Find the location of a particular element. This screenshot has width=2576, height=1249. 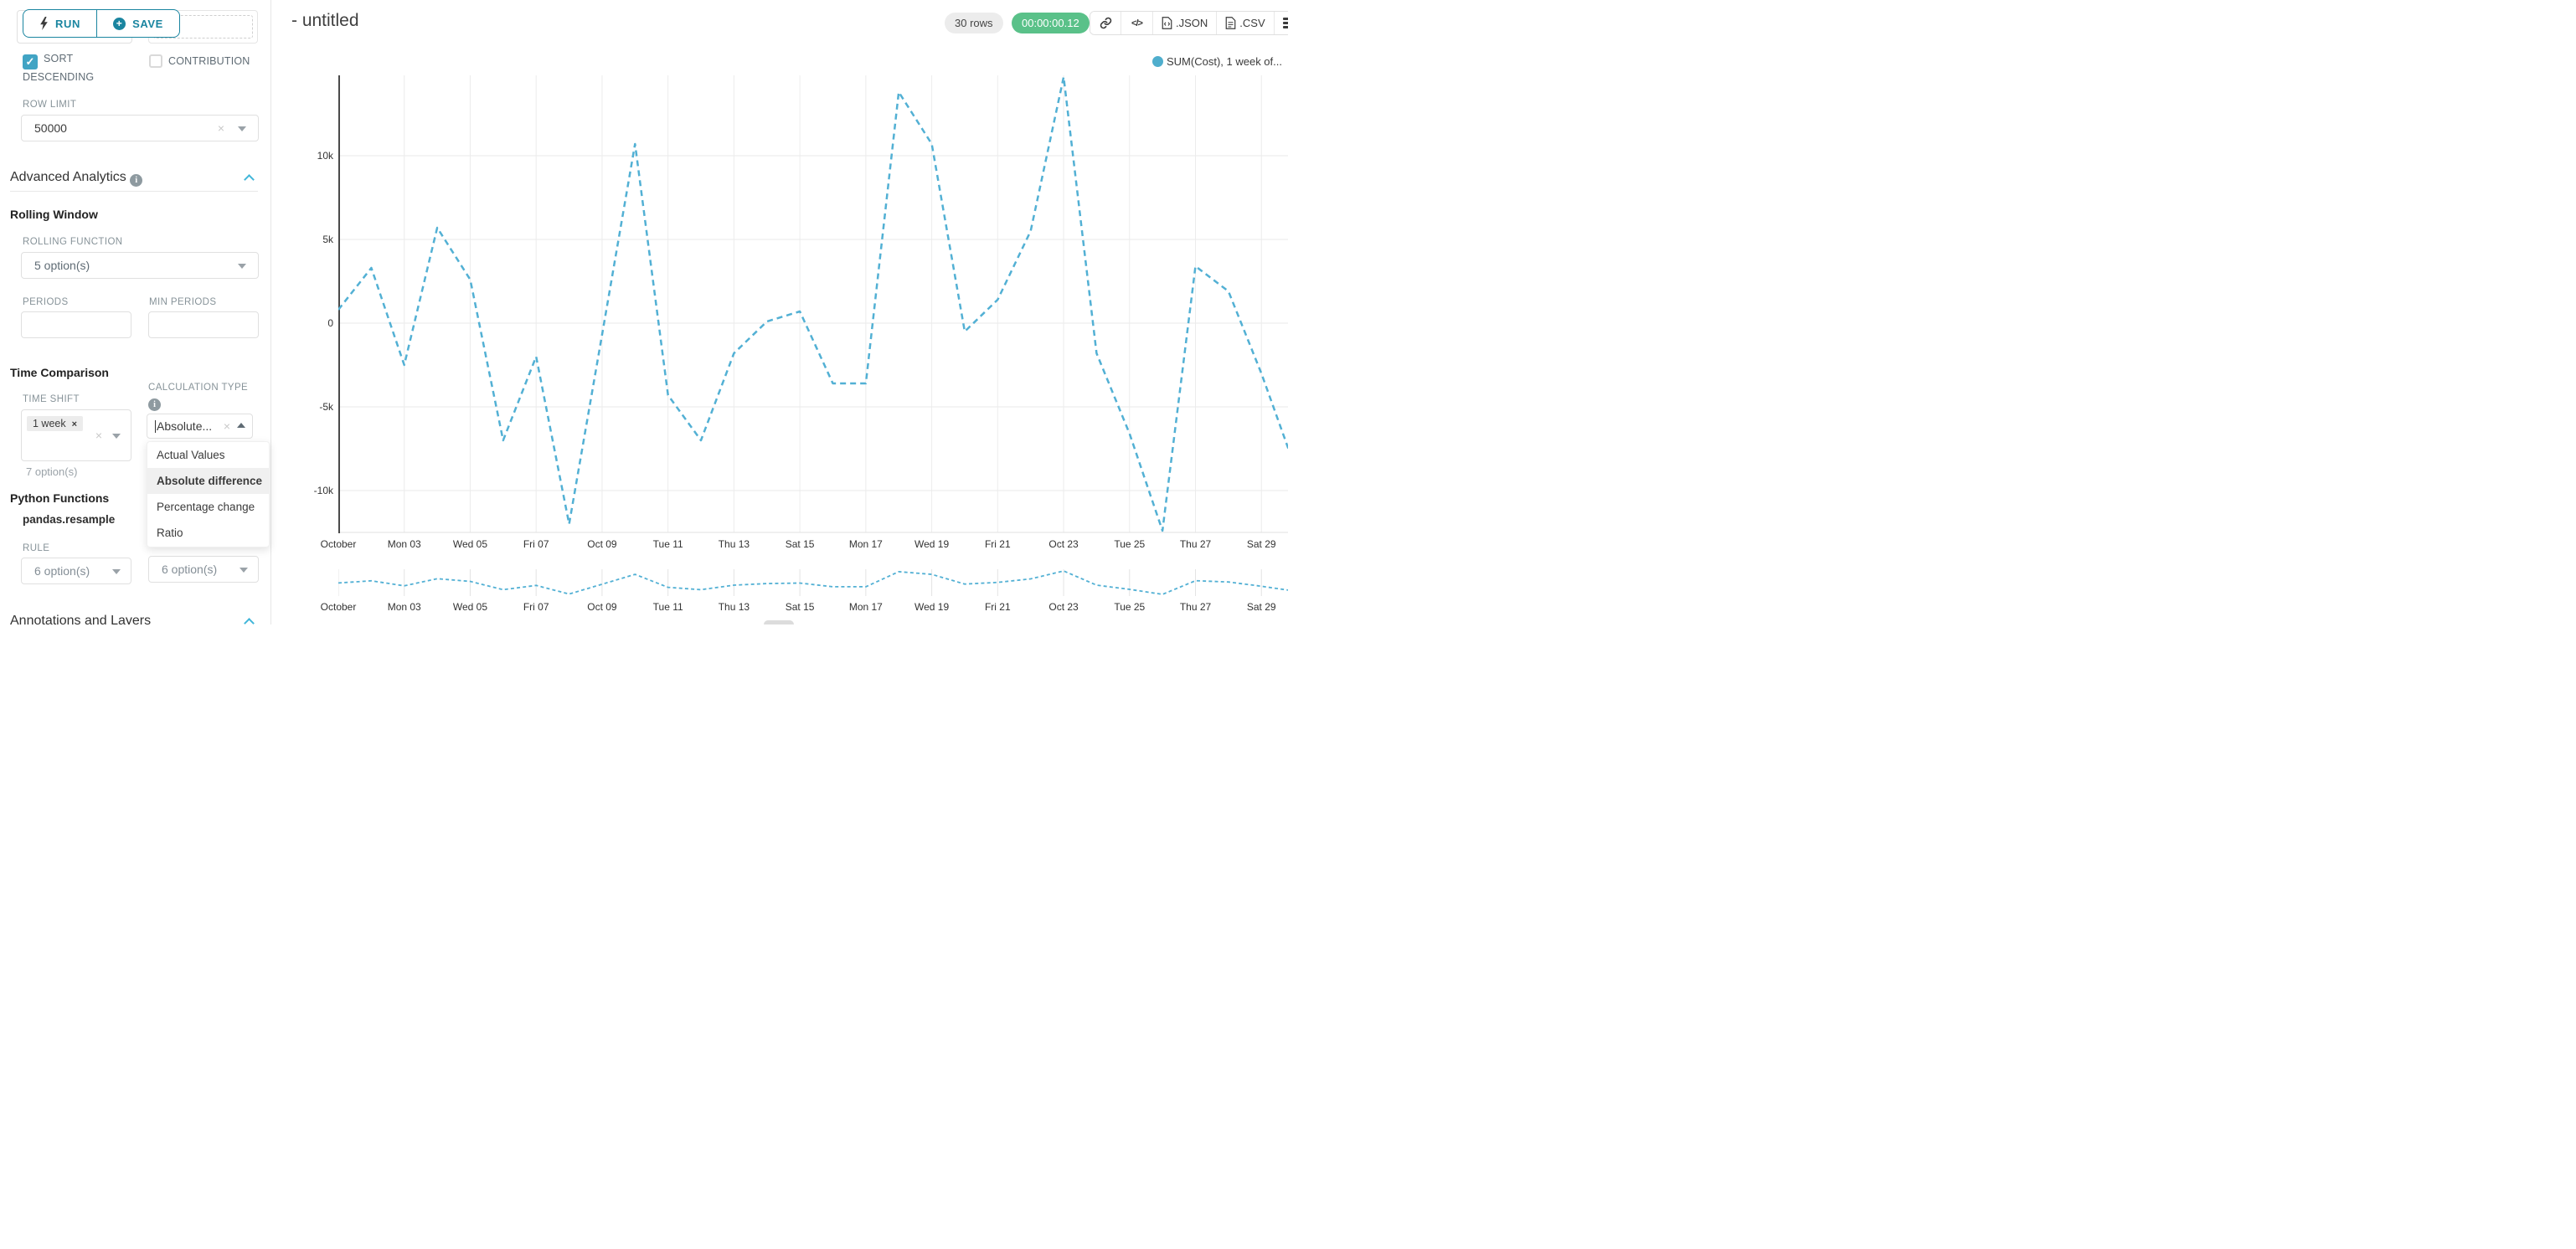

x-axis-label: Fri 07 is located at coordinates (536, 544).